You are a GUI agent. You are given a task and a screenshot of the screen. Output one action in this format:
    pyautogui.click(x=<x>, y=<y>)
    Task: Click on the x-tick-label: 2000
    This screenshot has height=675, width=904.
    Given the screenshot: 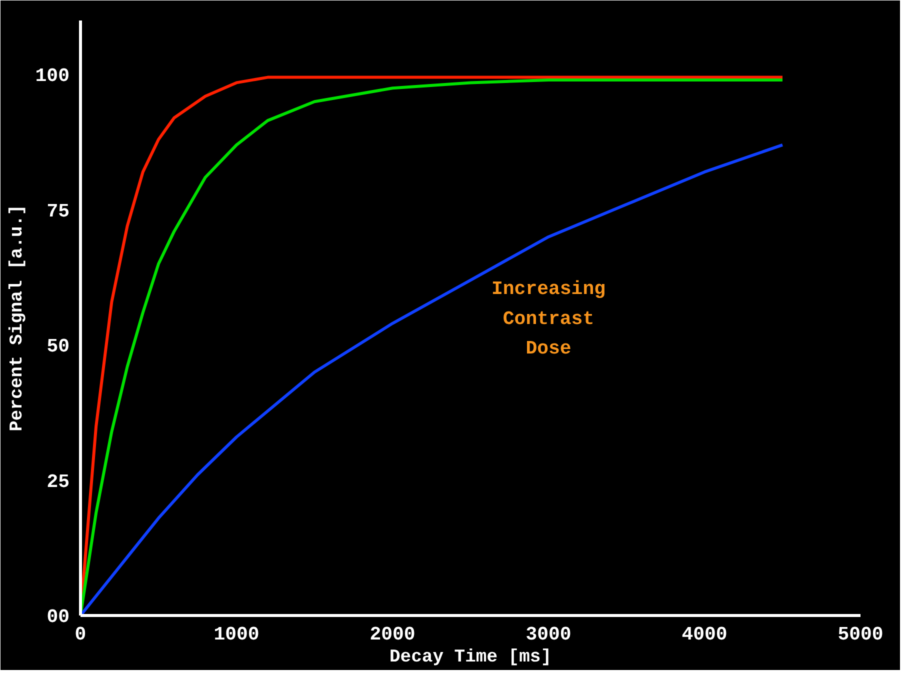 What is the action you would take?
    pyautogui.click(x=393, y=635)
    